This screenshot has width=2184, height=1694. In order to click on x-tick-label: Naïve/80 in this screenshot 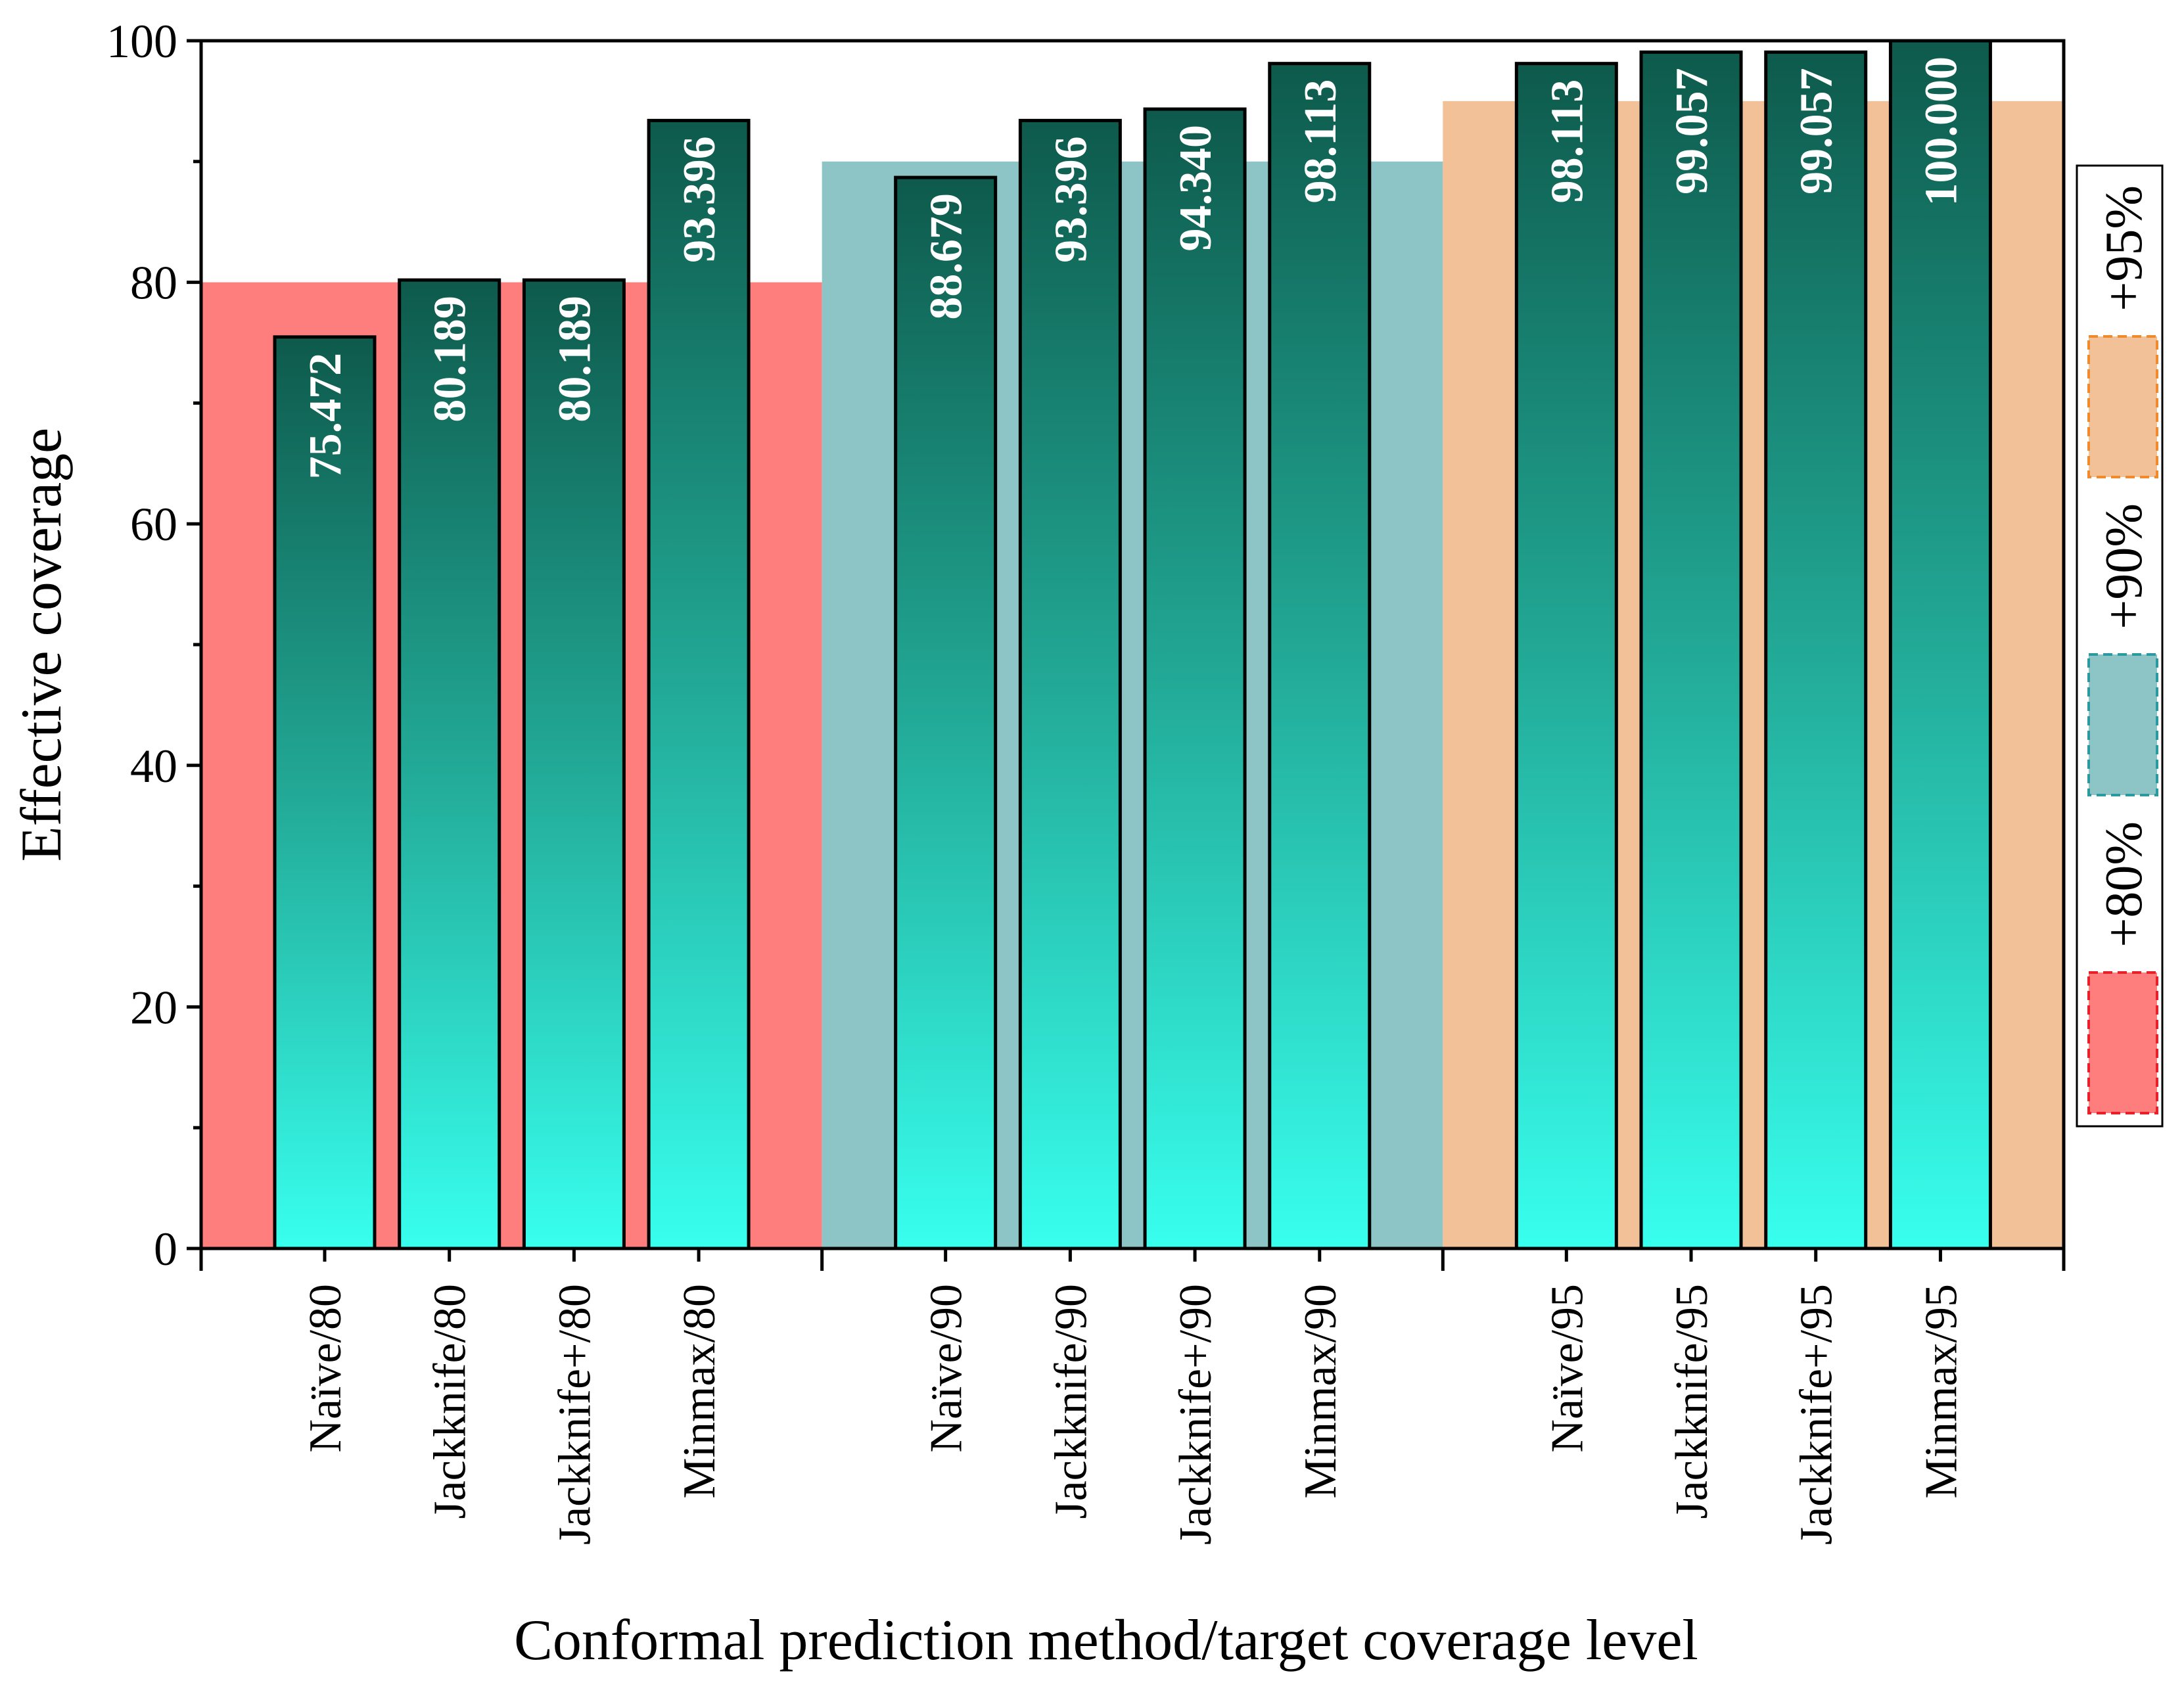, I will do `click(325, 1368)`.